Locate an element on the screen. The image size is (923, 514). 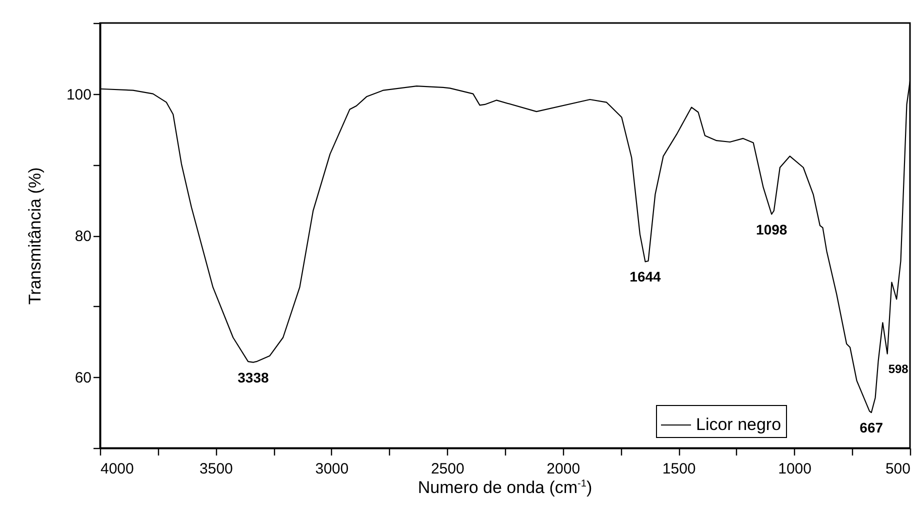
x-tick-label: 2000 is located at coordinates (563, 469).